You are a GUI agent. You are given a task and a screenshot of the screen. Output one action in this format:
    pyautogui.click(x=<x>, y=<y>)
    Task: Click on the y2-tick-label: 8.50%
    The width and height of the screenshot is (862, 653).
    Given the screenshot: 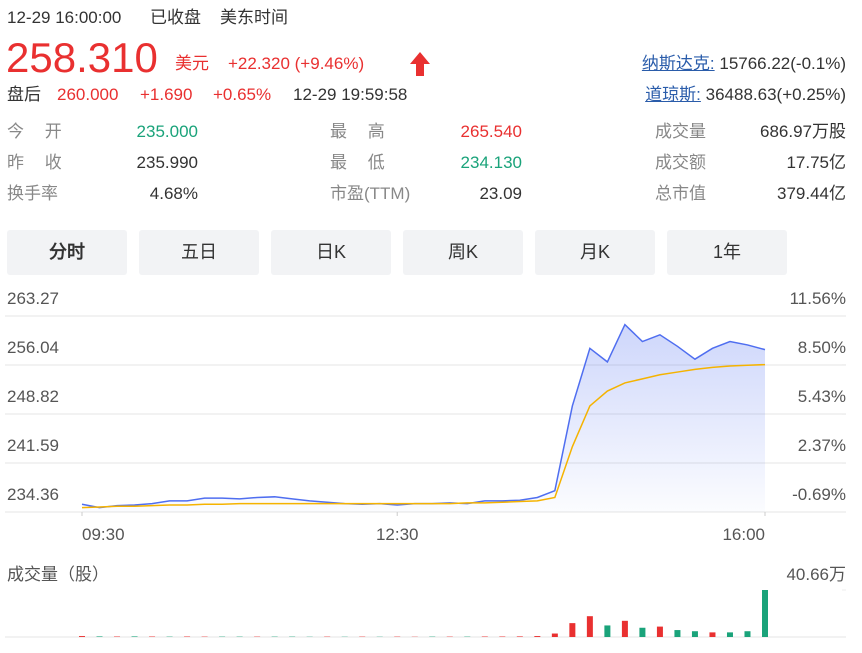 What is the action you would take?
    pyautogui.click(x=822, y=347)
    